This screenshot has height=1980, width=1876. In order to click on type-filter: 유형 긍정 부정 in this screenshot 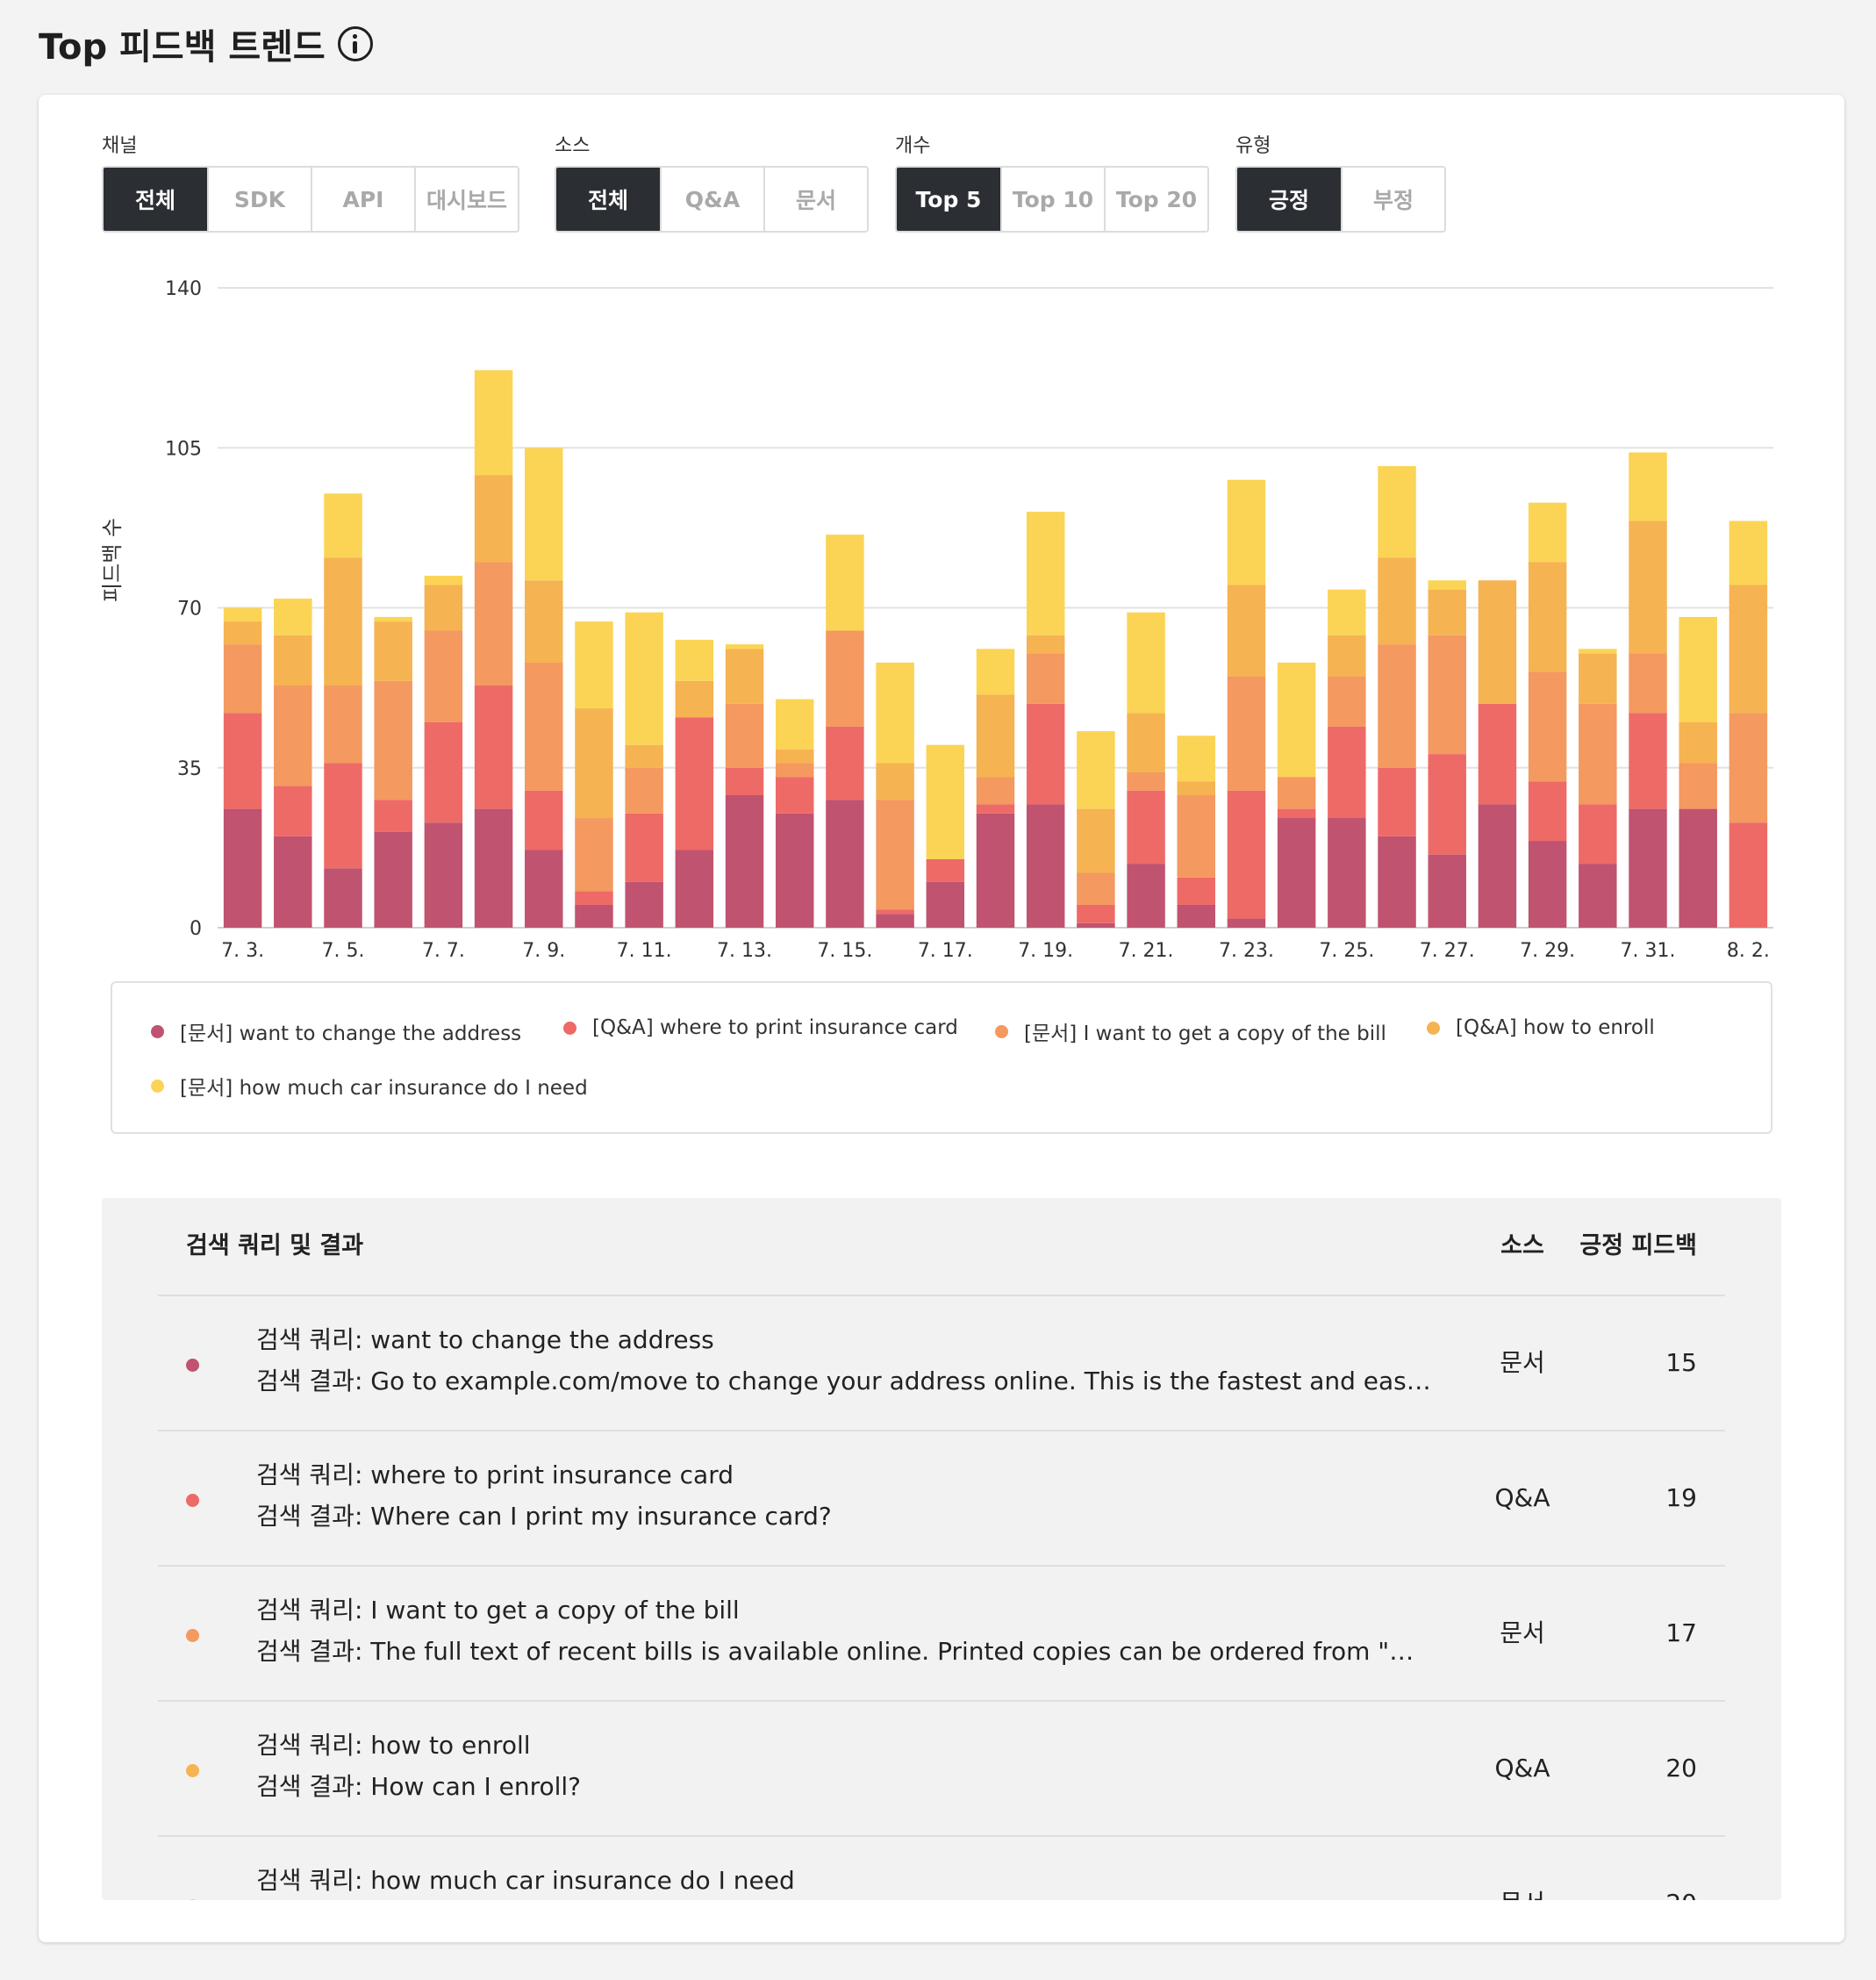, I will do `click(1340, 183)`.